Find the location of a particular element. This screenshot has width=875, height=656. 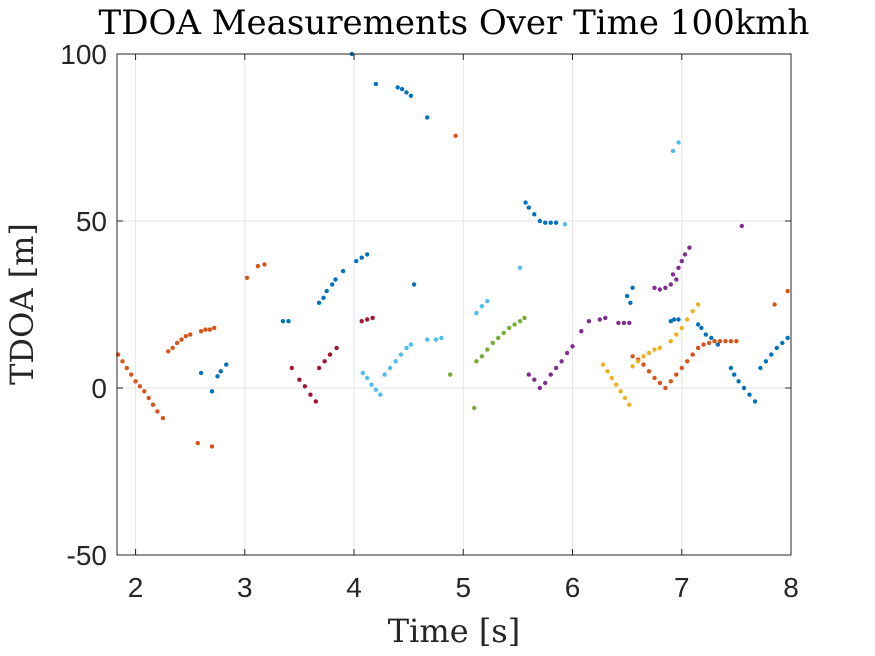

series is located at coordinates (520, 268).